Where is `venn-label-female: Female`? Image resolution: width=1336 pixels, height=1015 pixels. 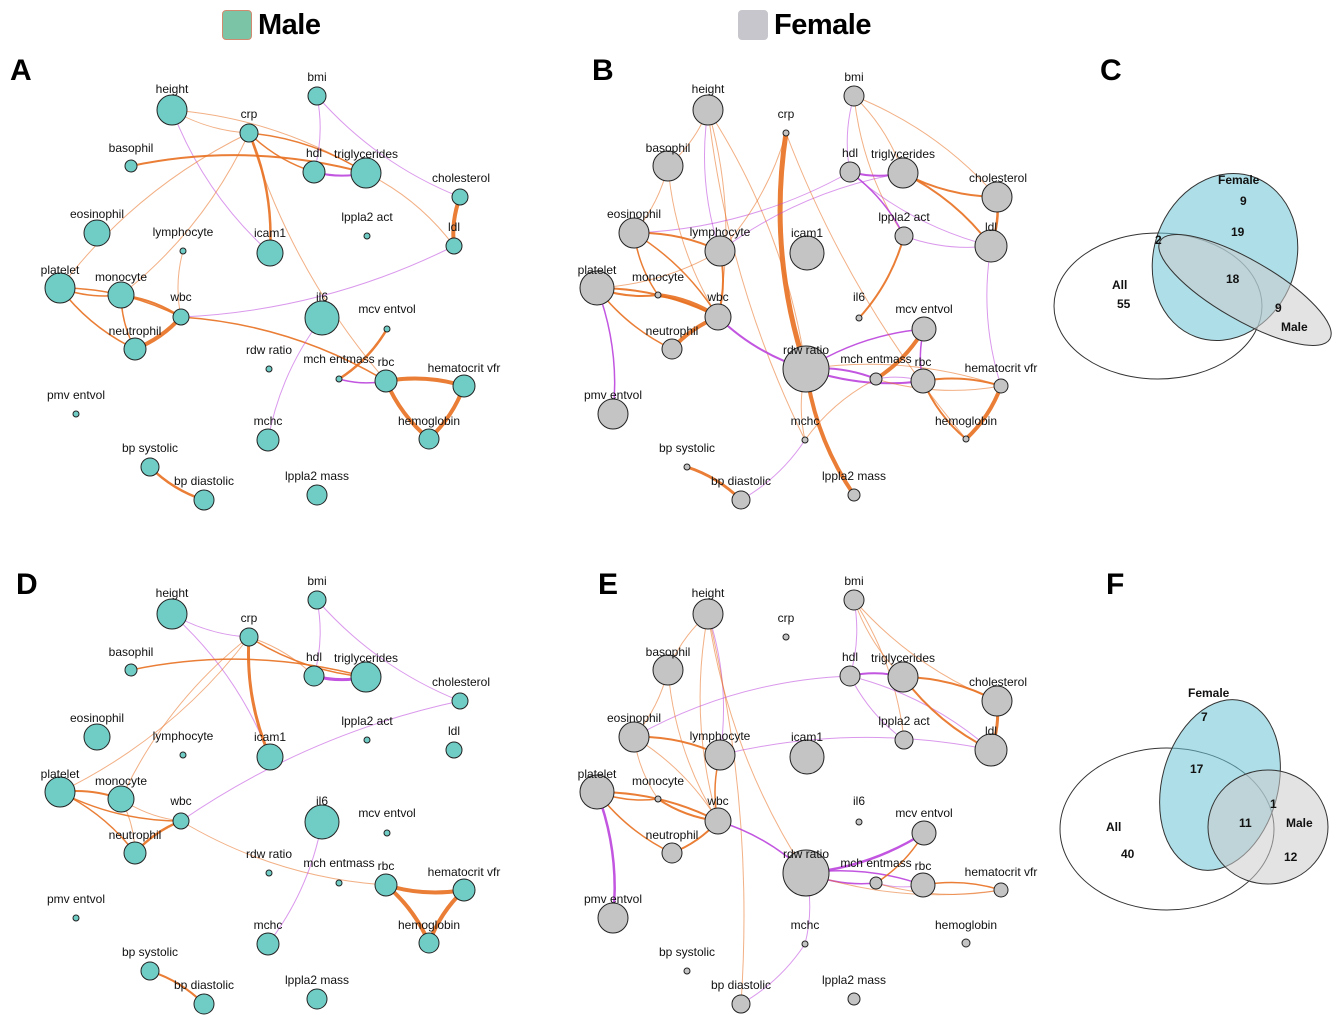 venn-label-female: Female is located at coordinates (1239, 180).